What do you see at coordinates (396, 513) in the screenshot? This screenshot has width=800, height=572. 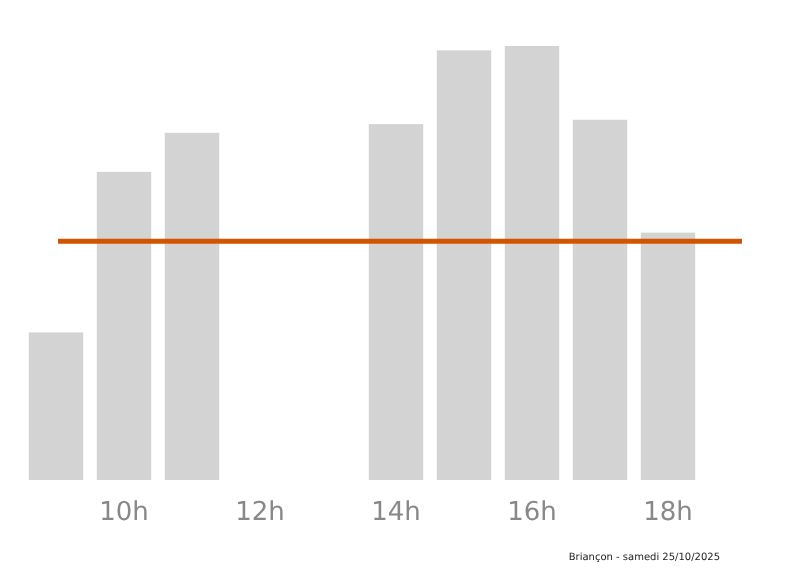 I see `x-tick-label: 14h` at bounding box center [396, 513].